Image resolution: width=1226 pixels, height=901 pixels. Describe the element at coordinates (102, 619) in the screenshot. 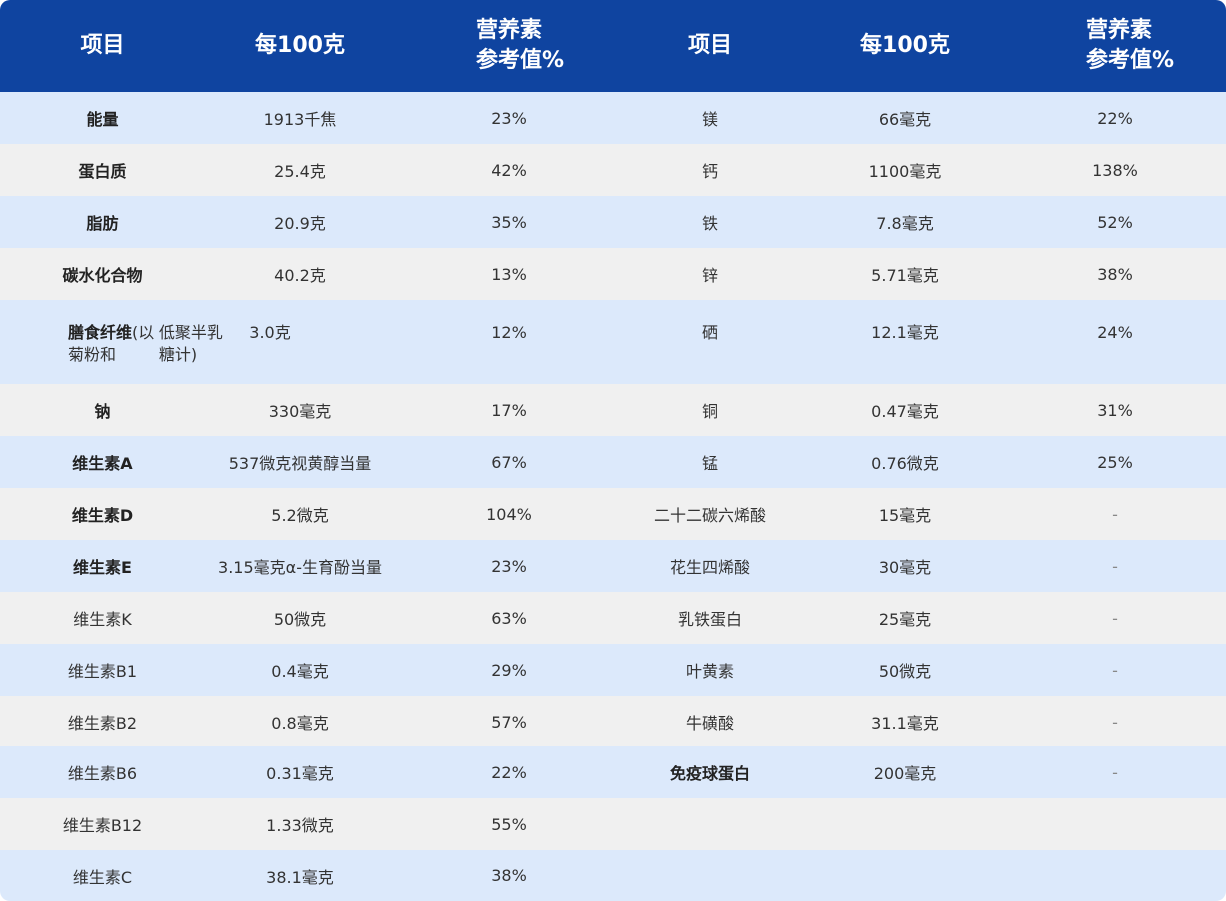

I see `item-name-left: 维生素K` at that location.